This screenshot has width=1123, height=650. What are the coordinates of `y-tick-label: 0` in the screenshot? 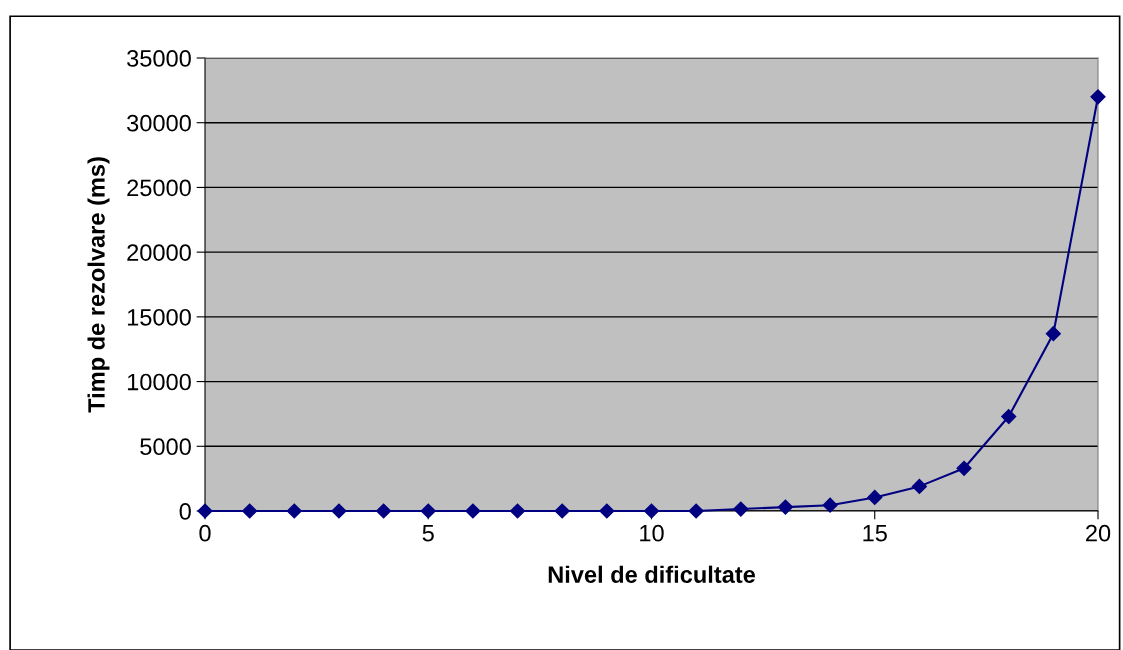 It's located at (185, 511).